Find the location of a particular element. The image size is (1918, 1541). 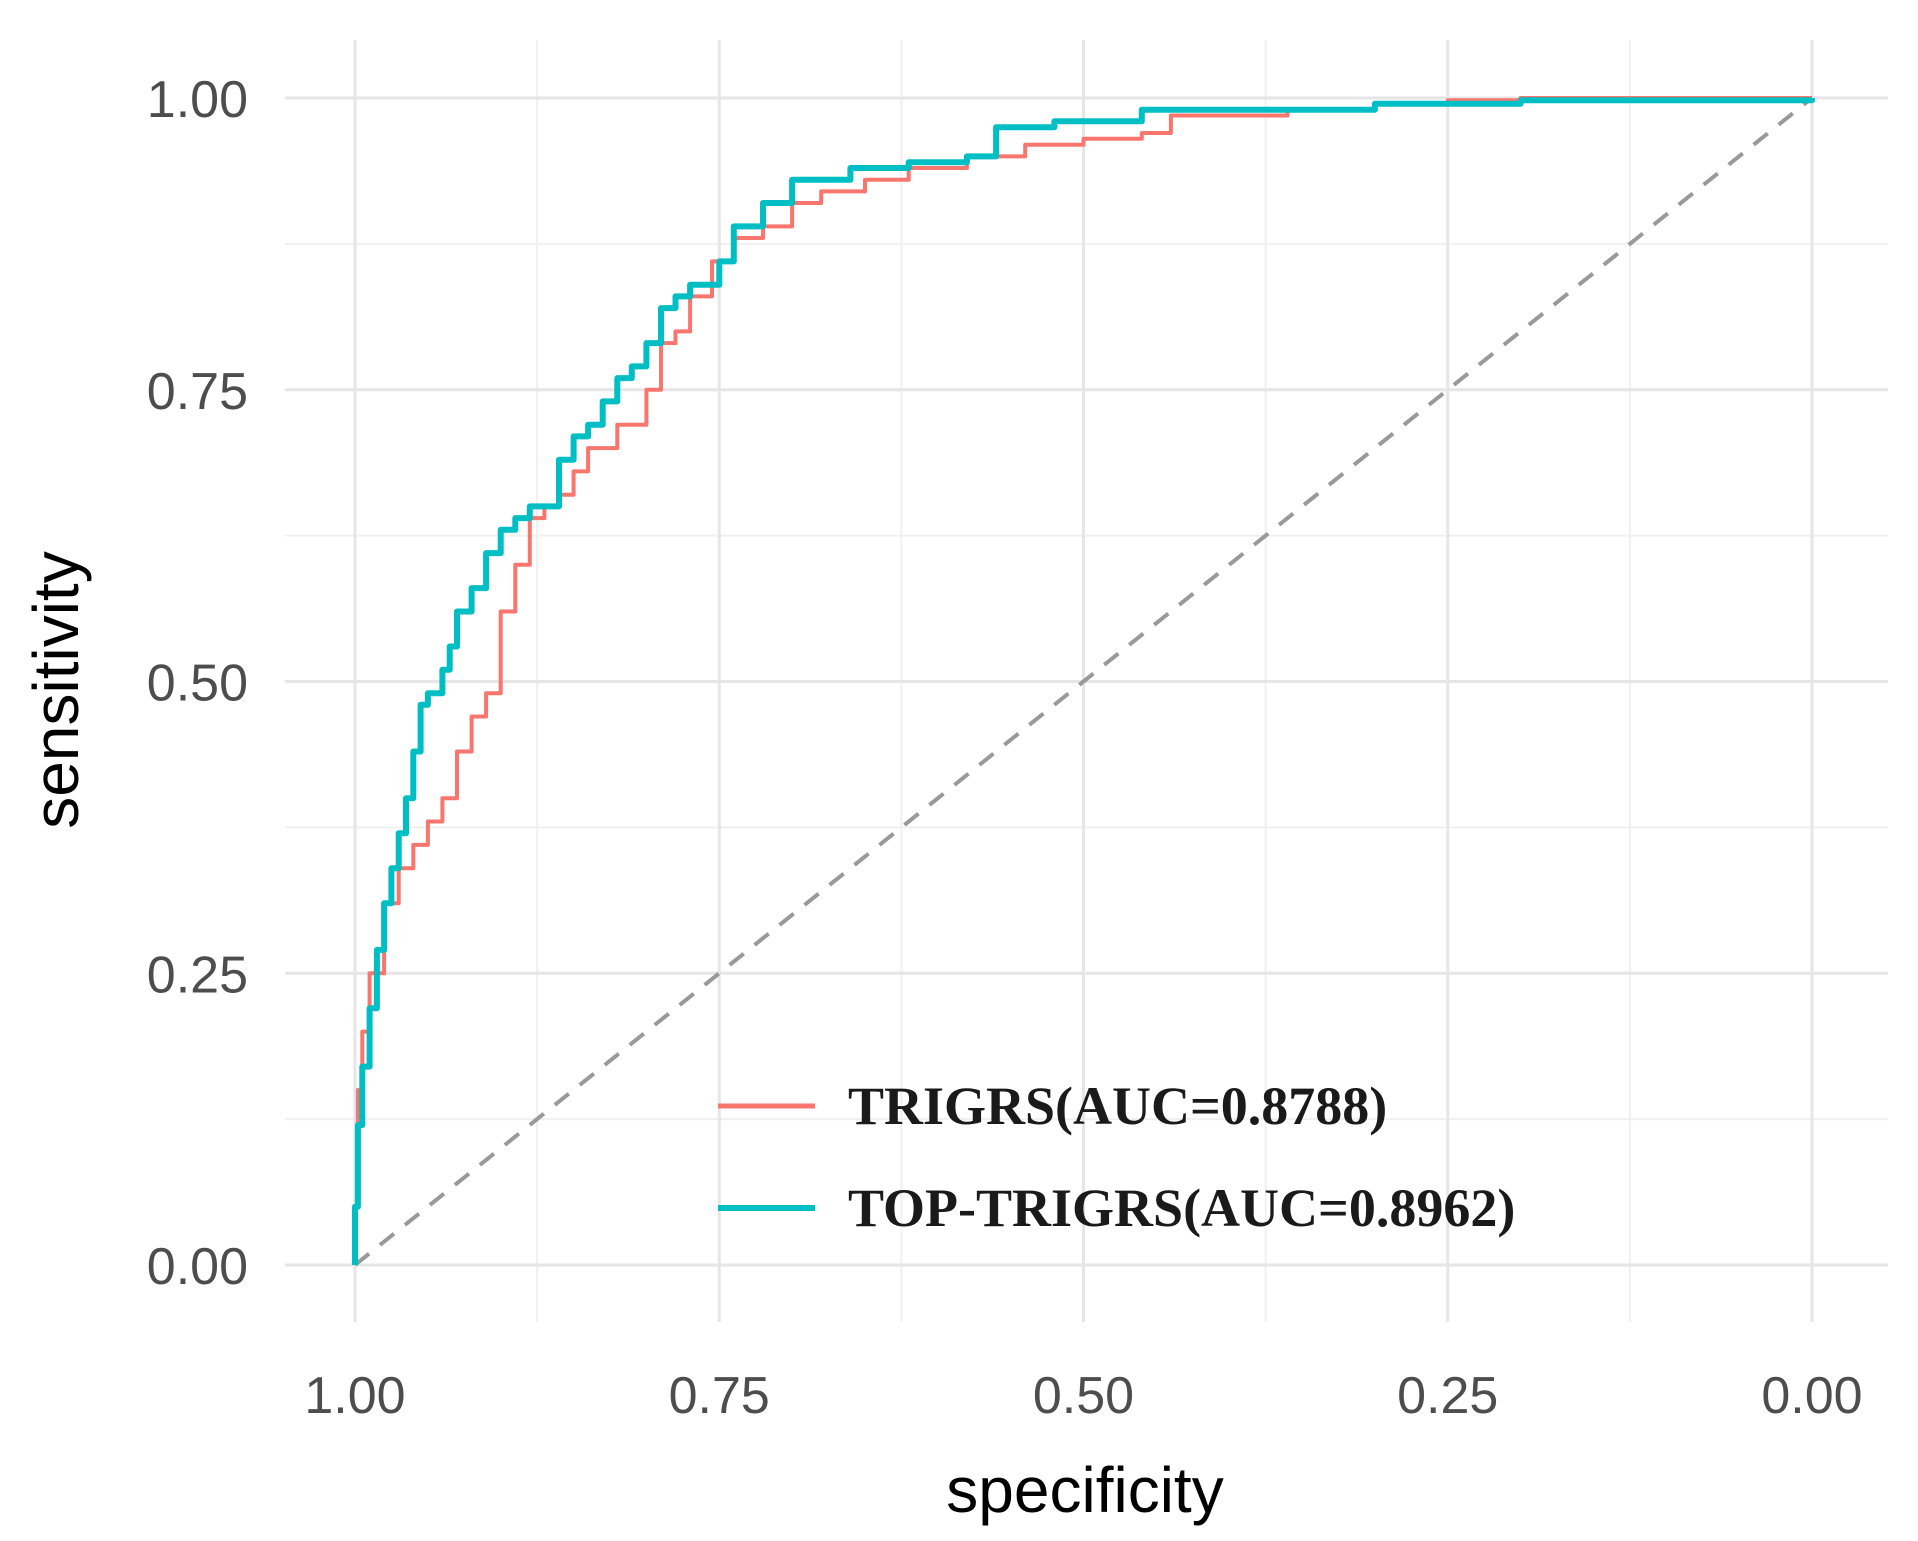

legend-label-trigrs: TRIGRS(AUC=0.8788) is located at coordinates (1117, 1106).